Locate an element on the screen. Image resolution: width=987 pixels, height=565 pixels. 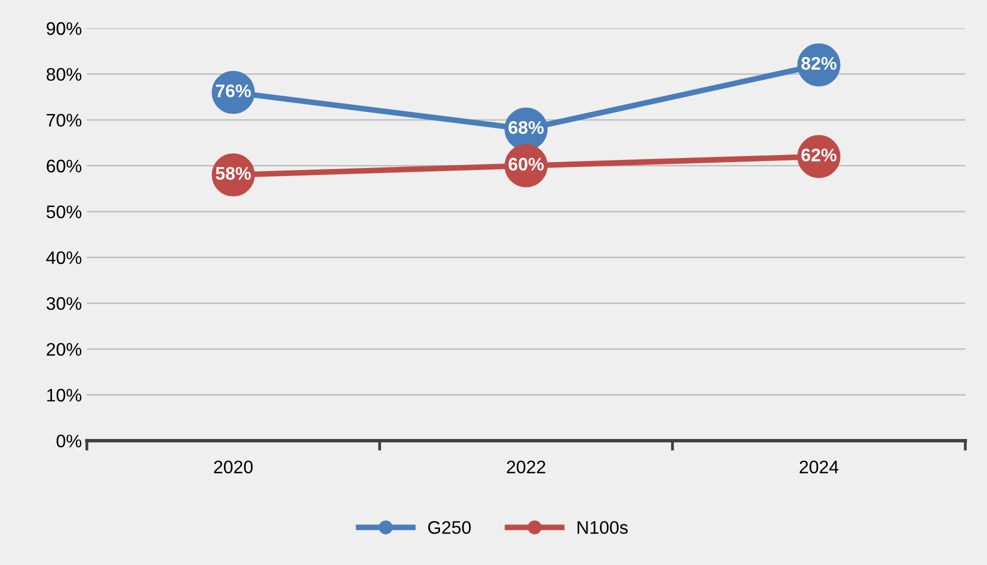
x-tick-label: 2022 is located at coordinates (526, 467).